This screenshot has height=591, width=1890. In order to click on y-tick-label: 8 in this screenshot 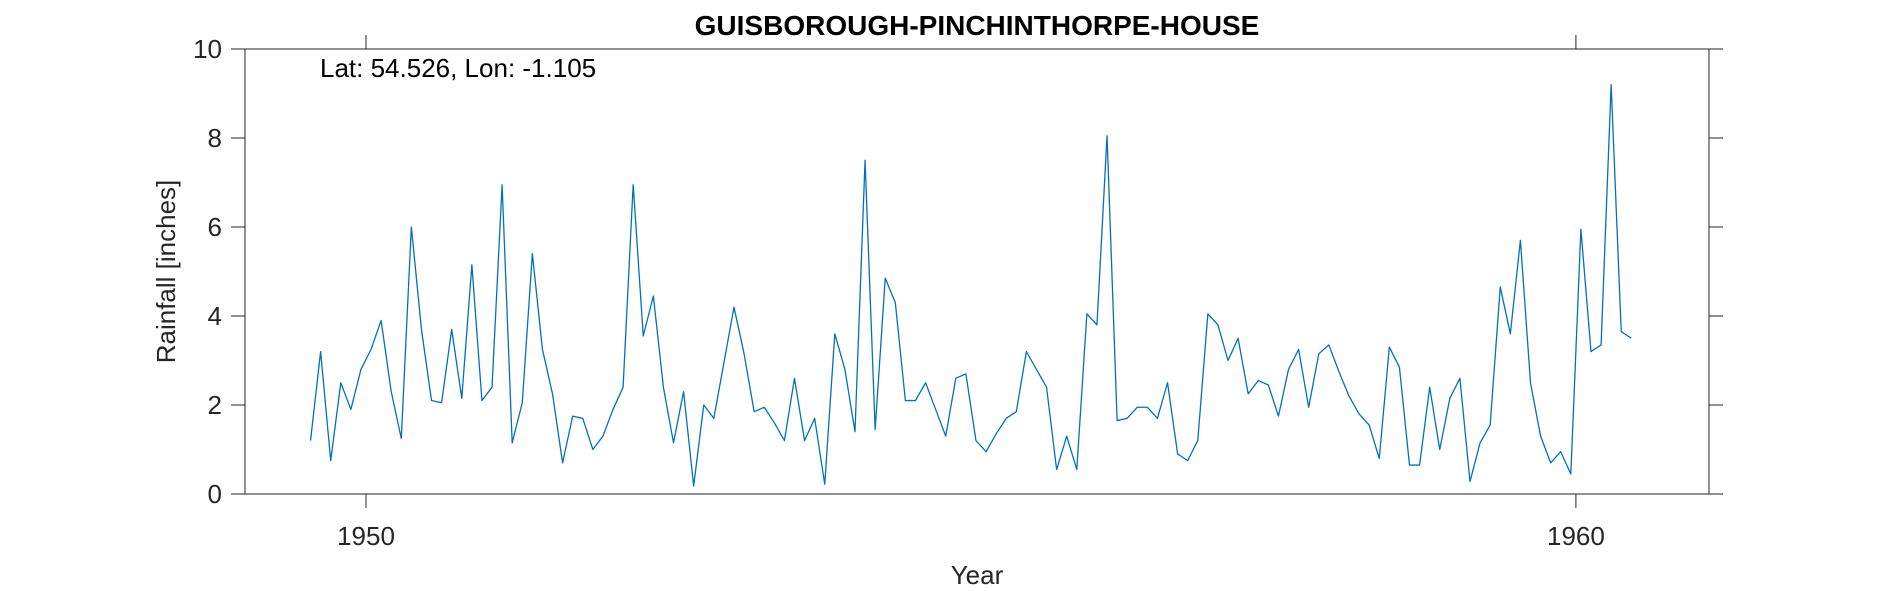, I will do `click(215, 138)`.